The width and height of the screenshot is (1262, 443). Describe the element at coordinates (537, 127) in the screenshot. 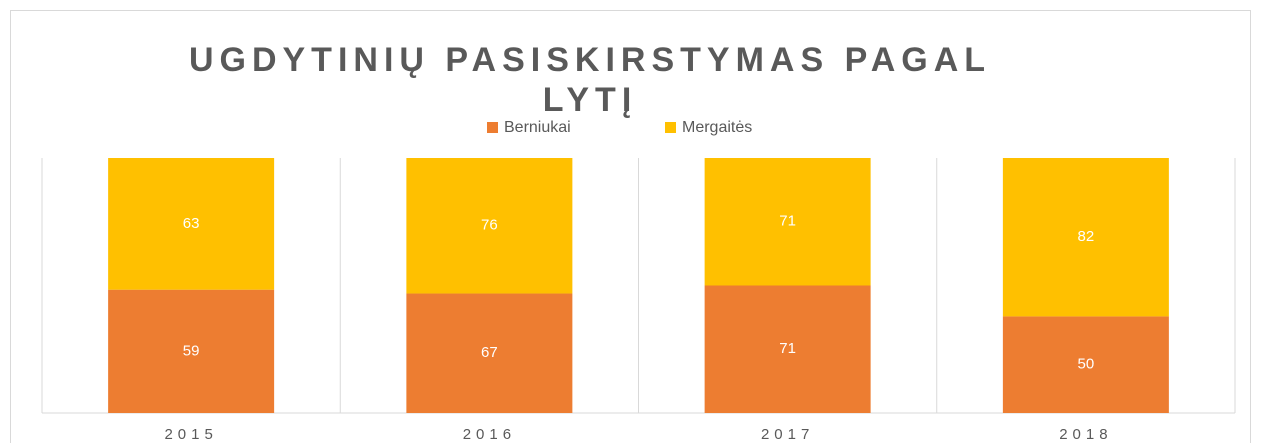

I see `legend-label: Berniukai` at that location.